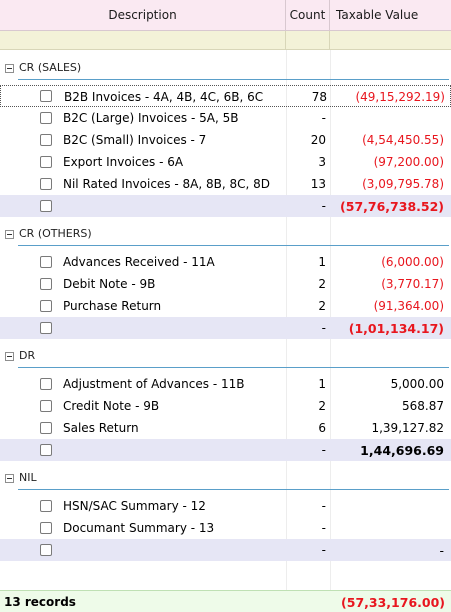  Describe the element at coordinates (402, 450) in the screenshot. I see `subtotal-value: 1,44,696.69` at that location.